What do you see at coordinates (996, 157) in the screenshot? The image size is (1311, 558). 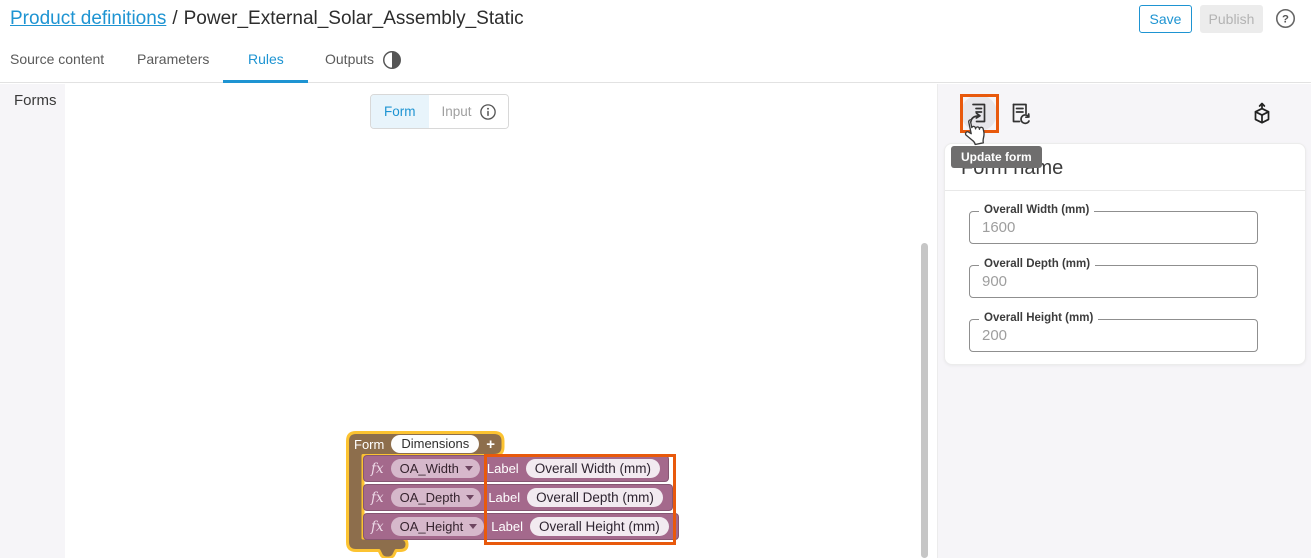 I see `tooltip-update-form: Update form` at bounding box center [996, 157].